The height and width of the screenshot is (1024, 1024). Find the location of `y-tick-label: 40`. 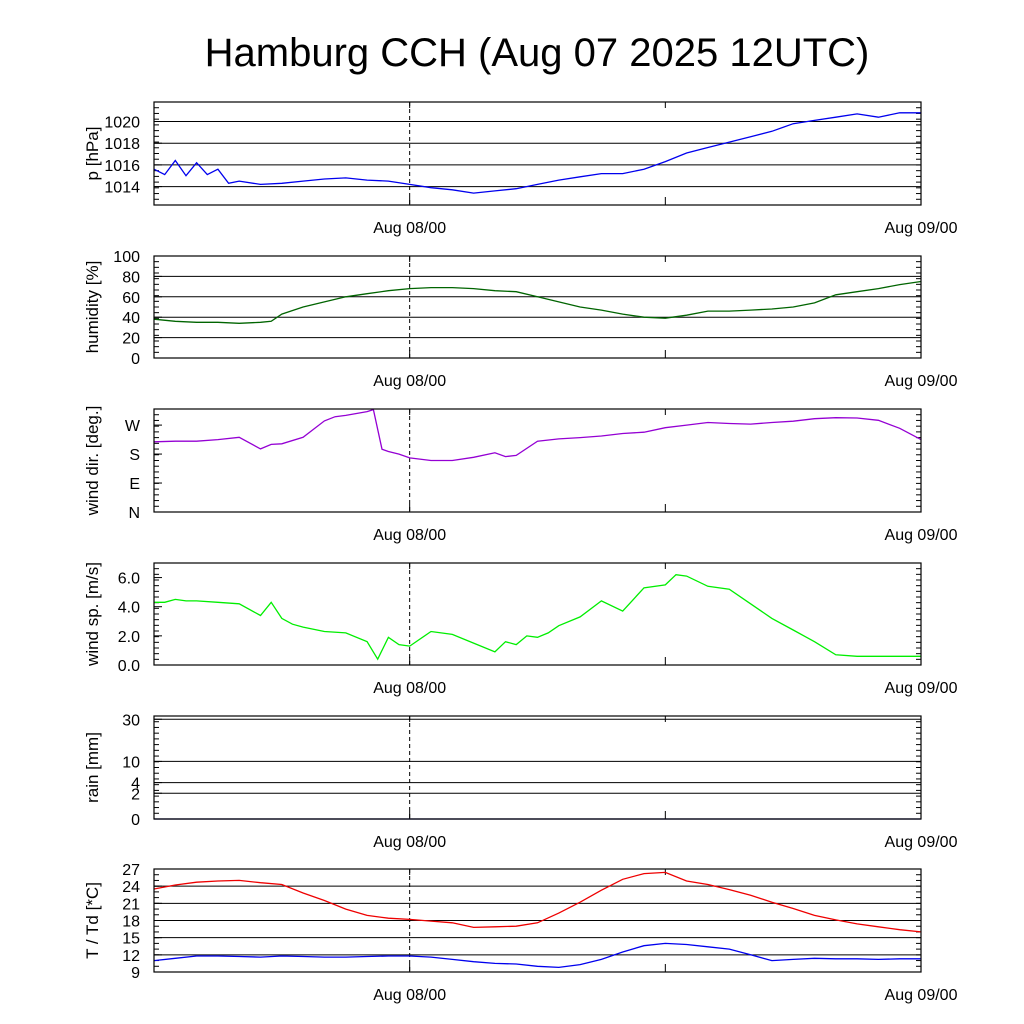

y-tick-label: 40 is located at coordinates (131, 318).